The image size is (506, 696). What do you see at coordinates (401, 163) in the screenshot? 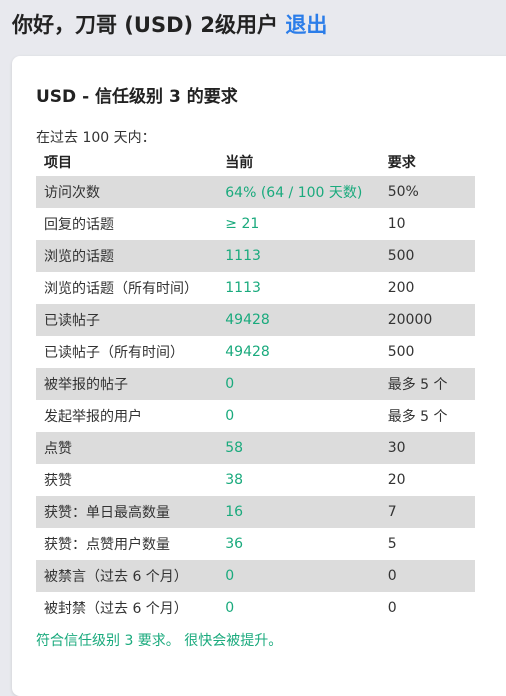
I see `column-header-required: 要求` at bounding box center [401, 163].